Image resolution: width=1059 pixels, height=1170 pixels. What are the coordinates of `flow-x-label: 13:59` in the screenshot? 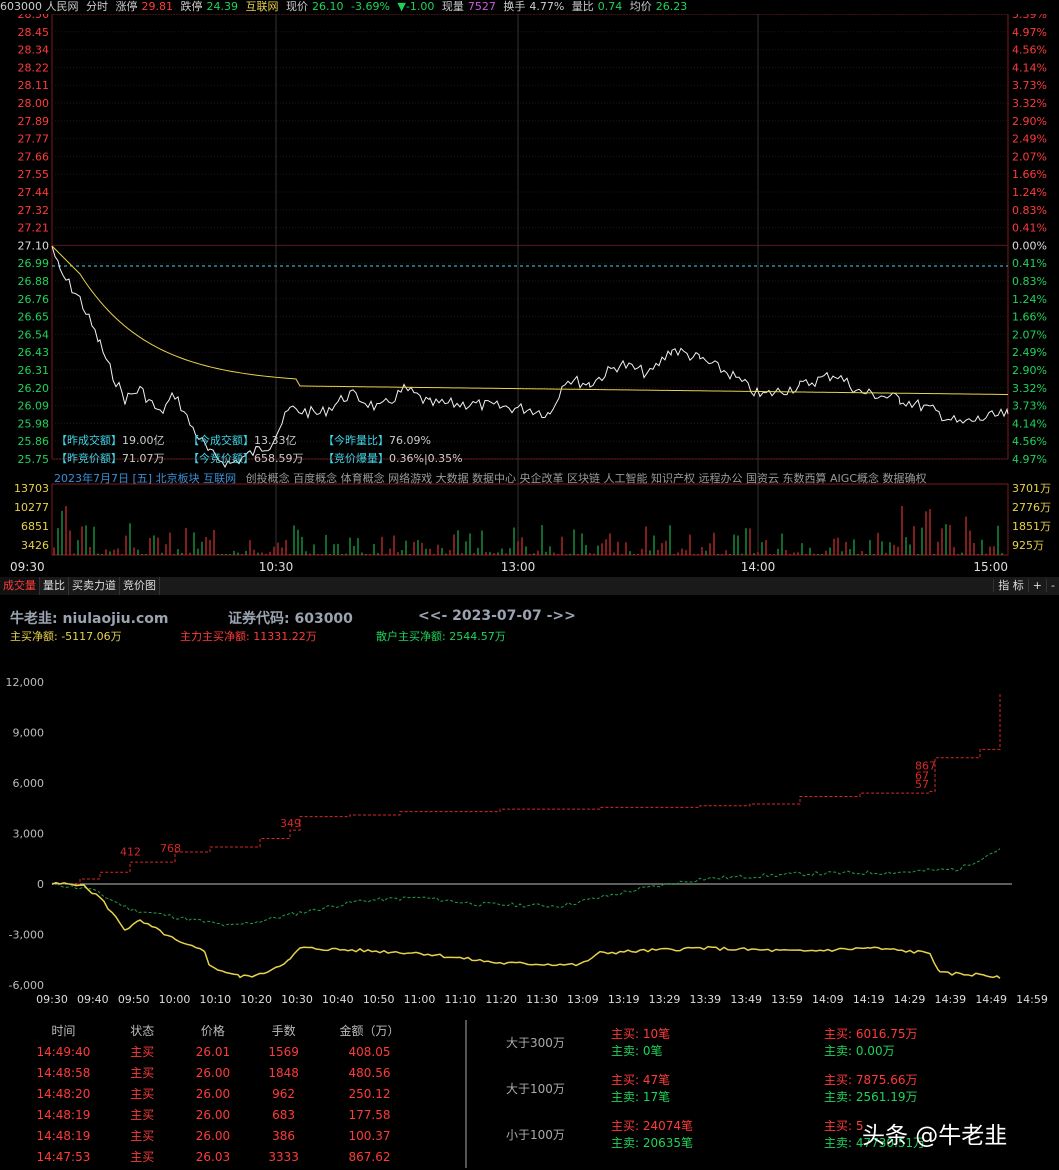 It's located at (787, 999).